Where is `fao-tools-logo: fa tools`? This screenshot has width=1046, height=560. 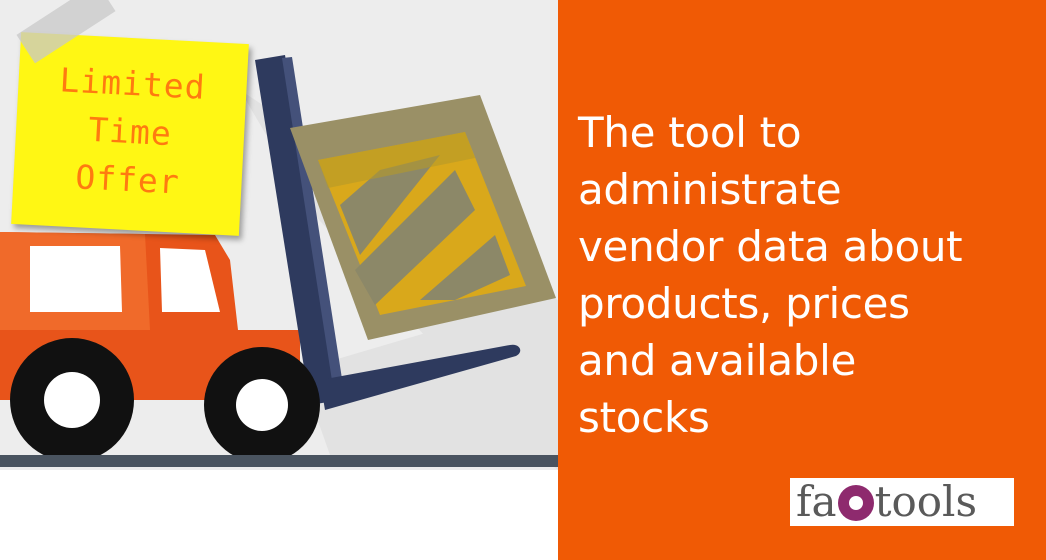 fao-tools-logo: fa tools is located at coordinates (902, 502).